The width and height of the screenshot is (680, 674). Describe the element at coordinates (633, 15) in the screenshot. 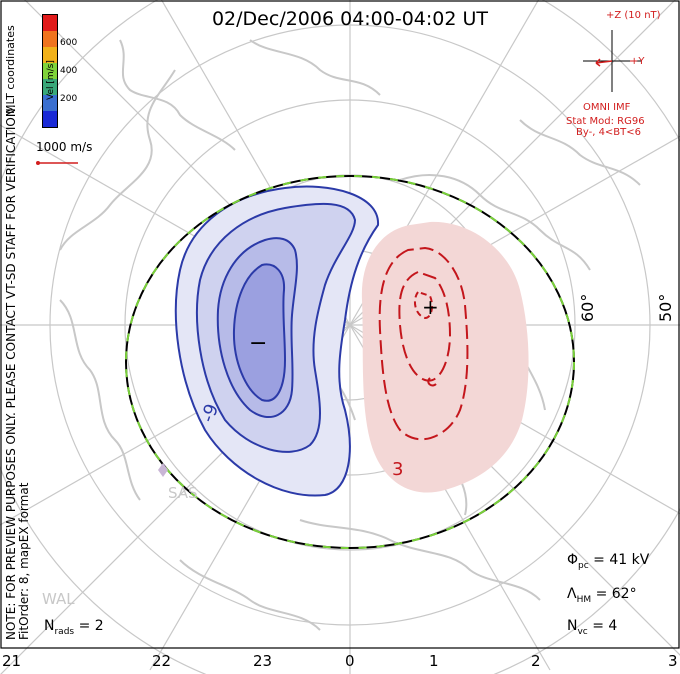

I see `imf-z-label: +Z (10 nT)` at that location.